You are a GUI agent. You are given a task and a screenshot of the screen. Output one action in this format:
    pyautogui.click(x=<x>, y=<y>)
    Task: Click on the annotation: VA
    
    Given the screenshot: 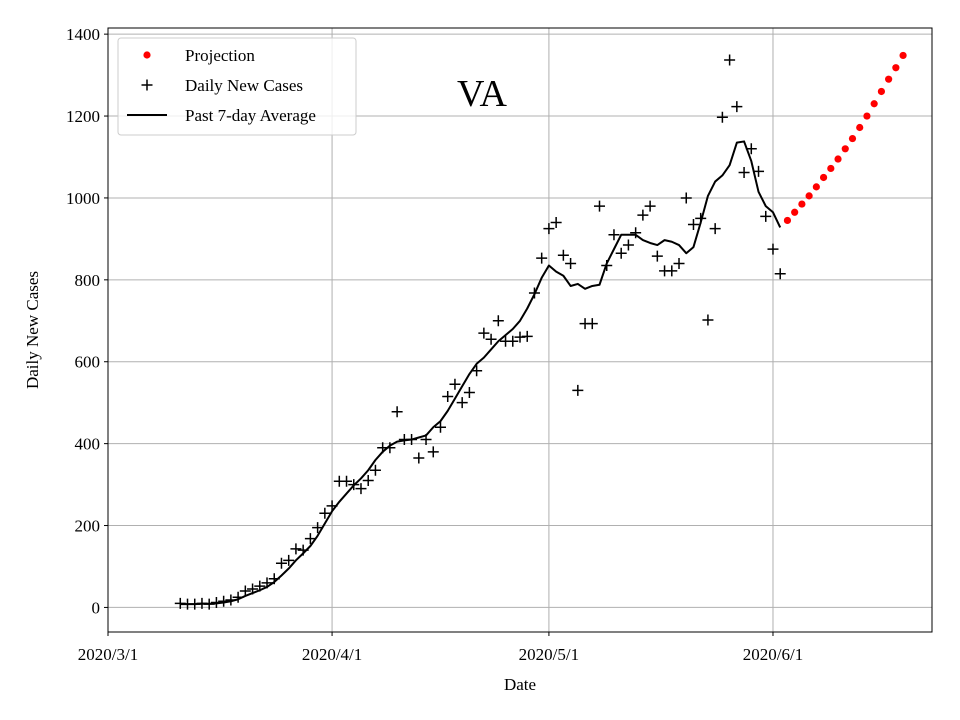 What is the action you would take?
    pyautogui.click(x=482, y=94)
    